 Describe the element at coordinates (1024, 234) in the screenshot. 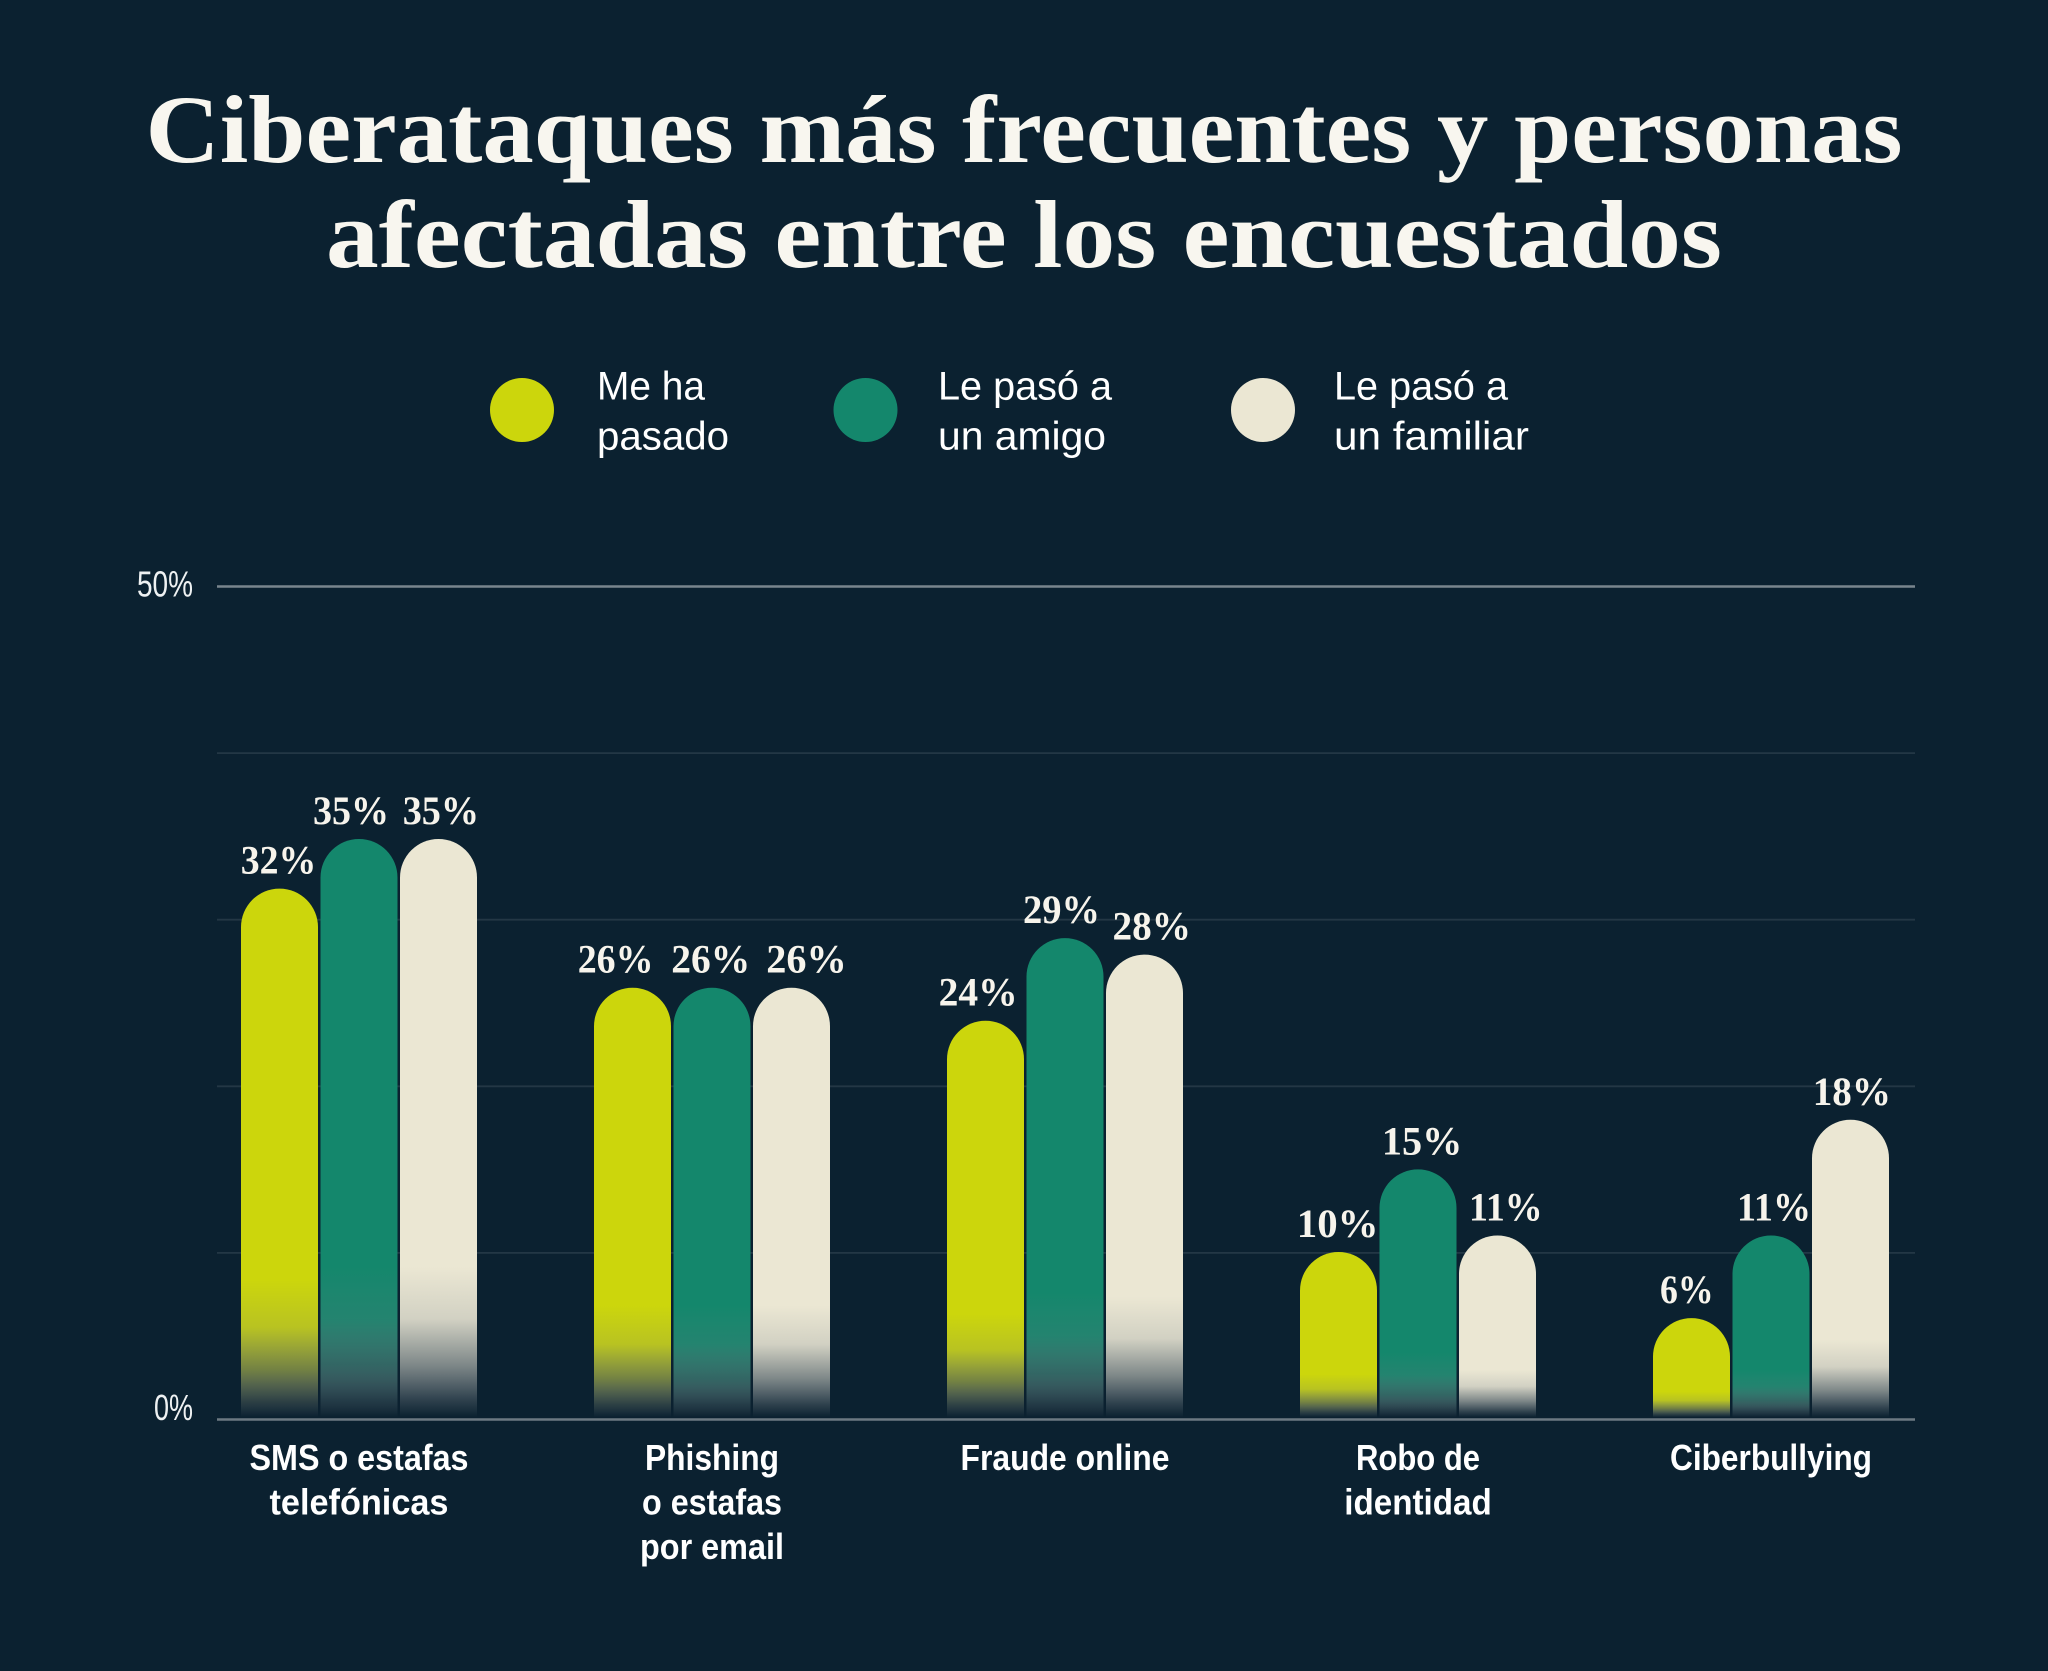

I see `svg-text:afectadas entre los encuestado: afectadas entre los encuestados` at that location.